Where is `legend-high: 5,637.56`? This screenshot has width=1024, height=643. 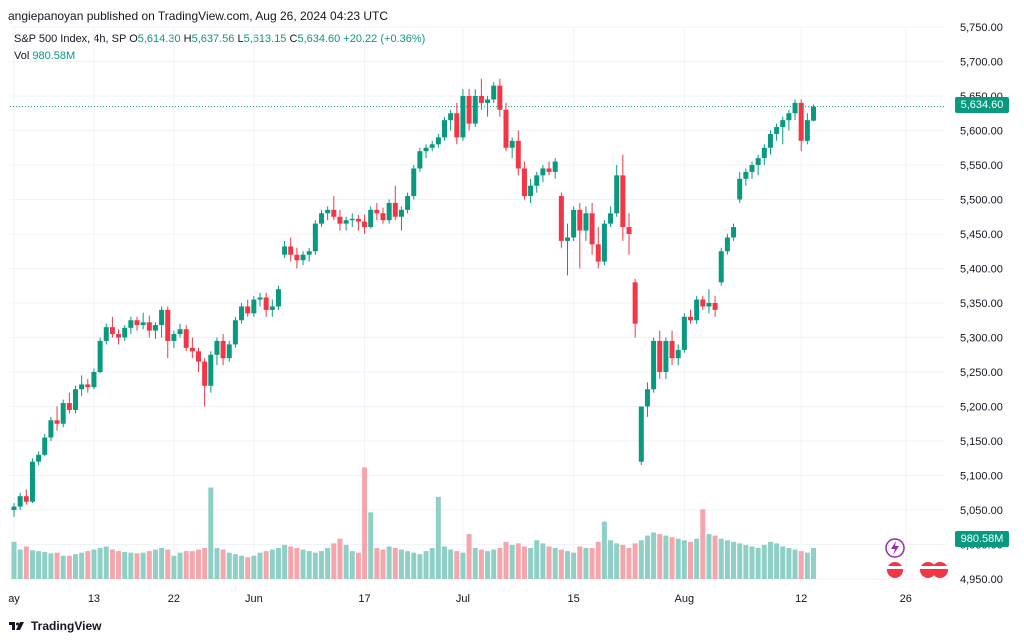 legend-high: 5,637.56 is located at coordinates (213, 39).